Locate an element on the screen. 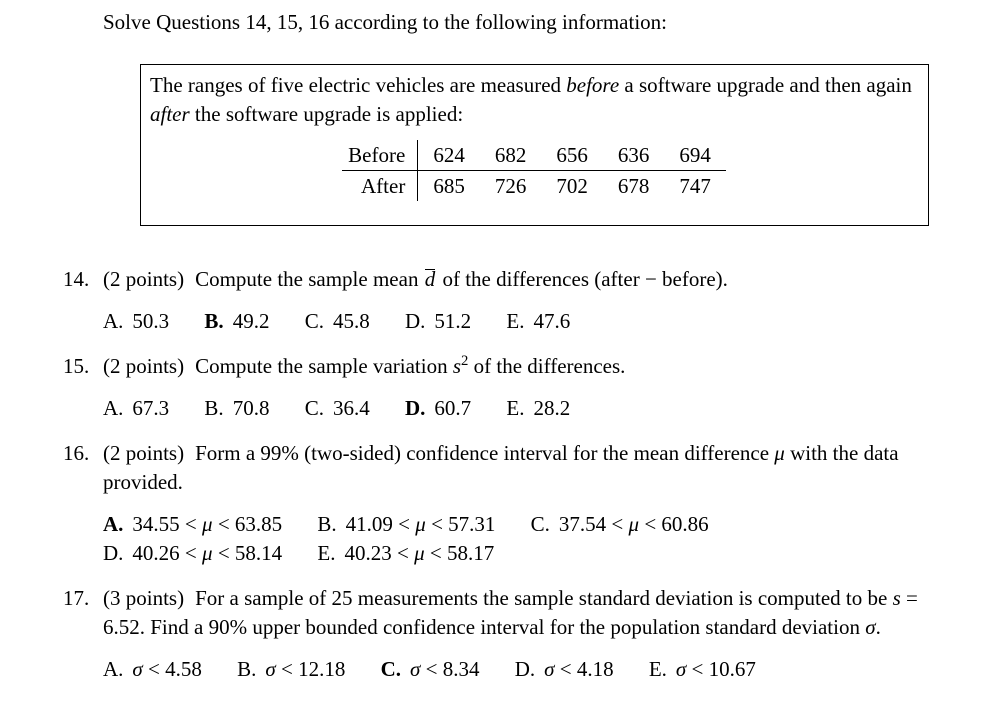 The width and height of the screenshot is (993, 720). table-row-after: After 685 726 702 678 747 is located at coordinates (534, 185).